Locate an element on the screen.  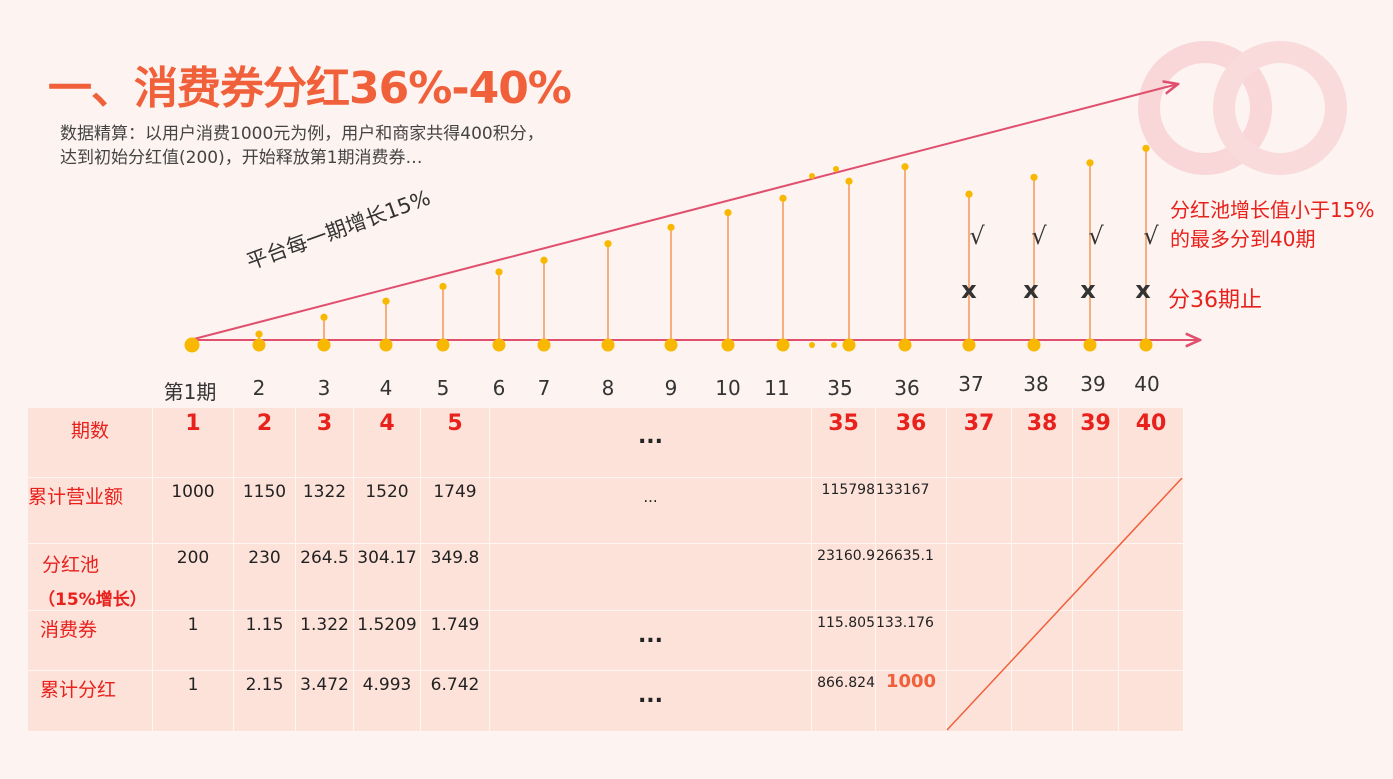
value-cell: 4.993 is located at coordinates (387, 701).